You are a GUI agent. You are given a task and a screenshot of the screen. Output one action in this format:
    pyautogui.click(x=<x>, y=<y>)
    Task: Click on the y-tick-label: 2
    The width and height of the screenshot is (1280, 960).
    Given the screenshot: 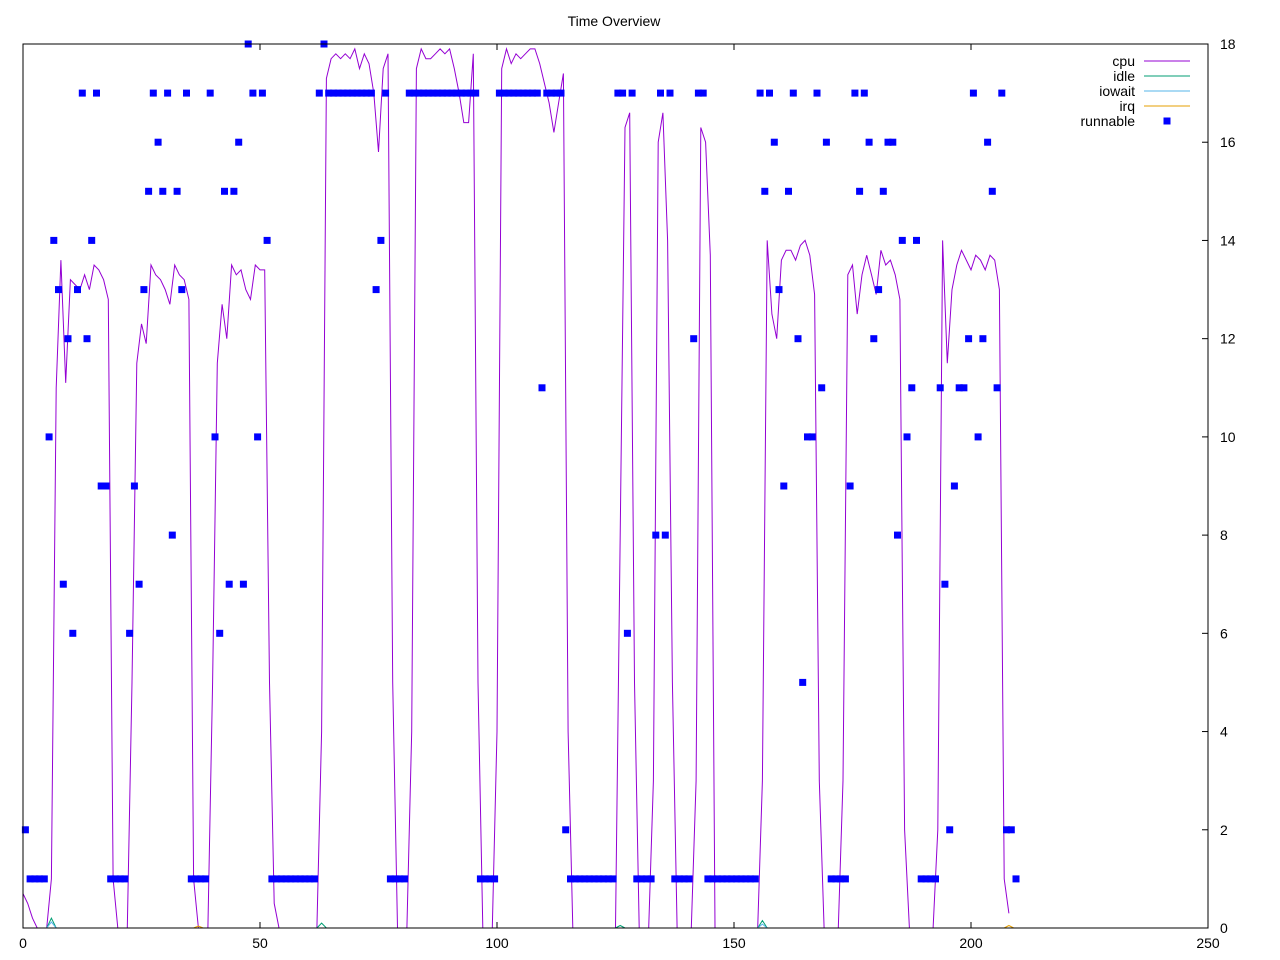 What is the action you would take?
    pyautogui.click(x=1224, y=830)
    